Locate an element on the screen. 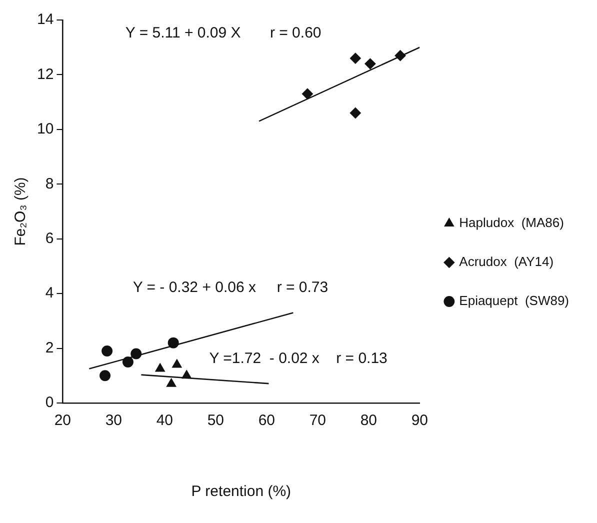 The height and width of the screenshot is (523, 597). y-tick-label: 8 is located at coordinates (49, 183).